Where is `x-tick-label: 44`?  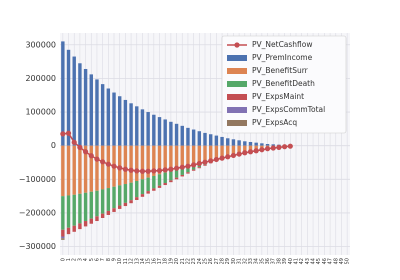
x-tick-label: 44 is located at coordinates (314, 261).